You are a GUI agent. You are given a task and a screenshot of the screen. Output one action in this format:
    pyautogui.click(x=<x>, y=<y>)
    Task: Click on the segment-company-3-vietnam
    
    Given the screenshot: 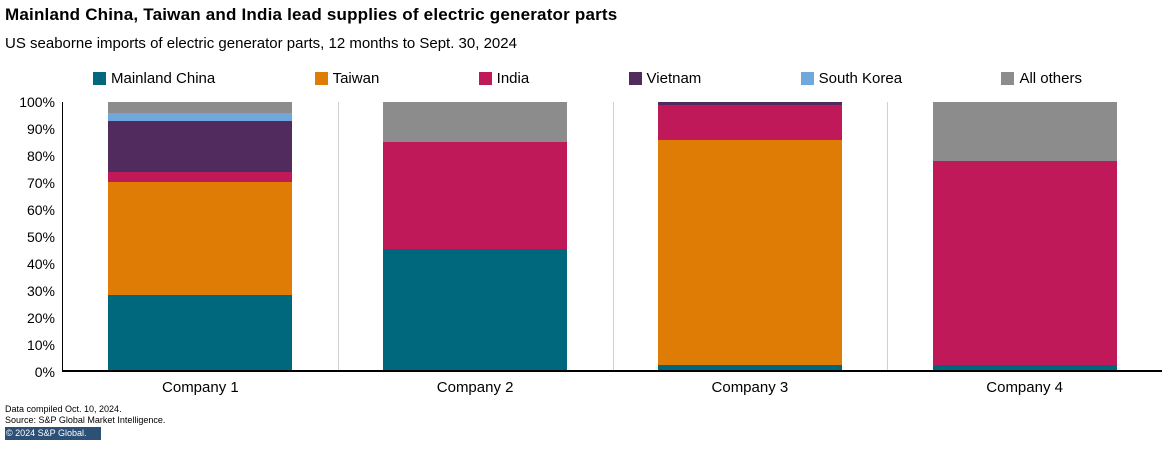 What is the action you would take?
    pyautogui.click(x=749, y=103)
    